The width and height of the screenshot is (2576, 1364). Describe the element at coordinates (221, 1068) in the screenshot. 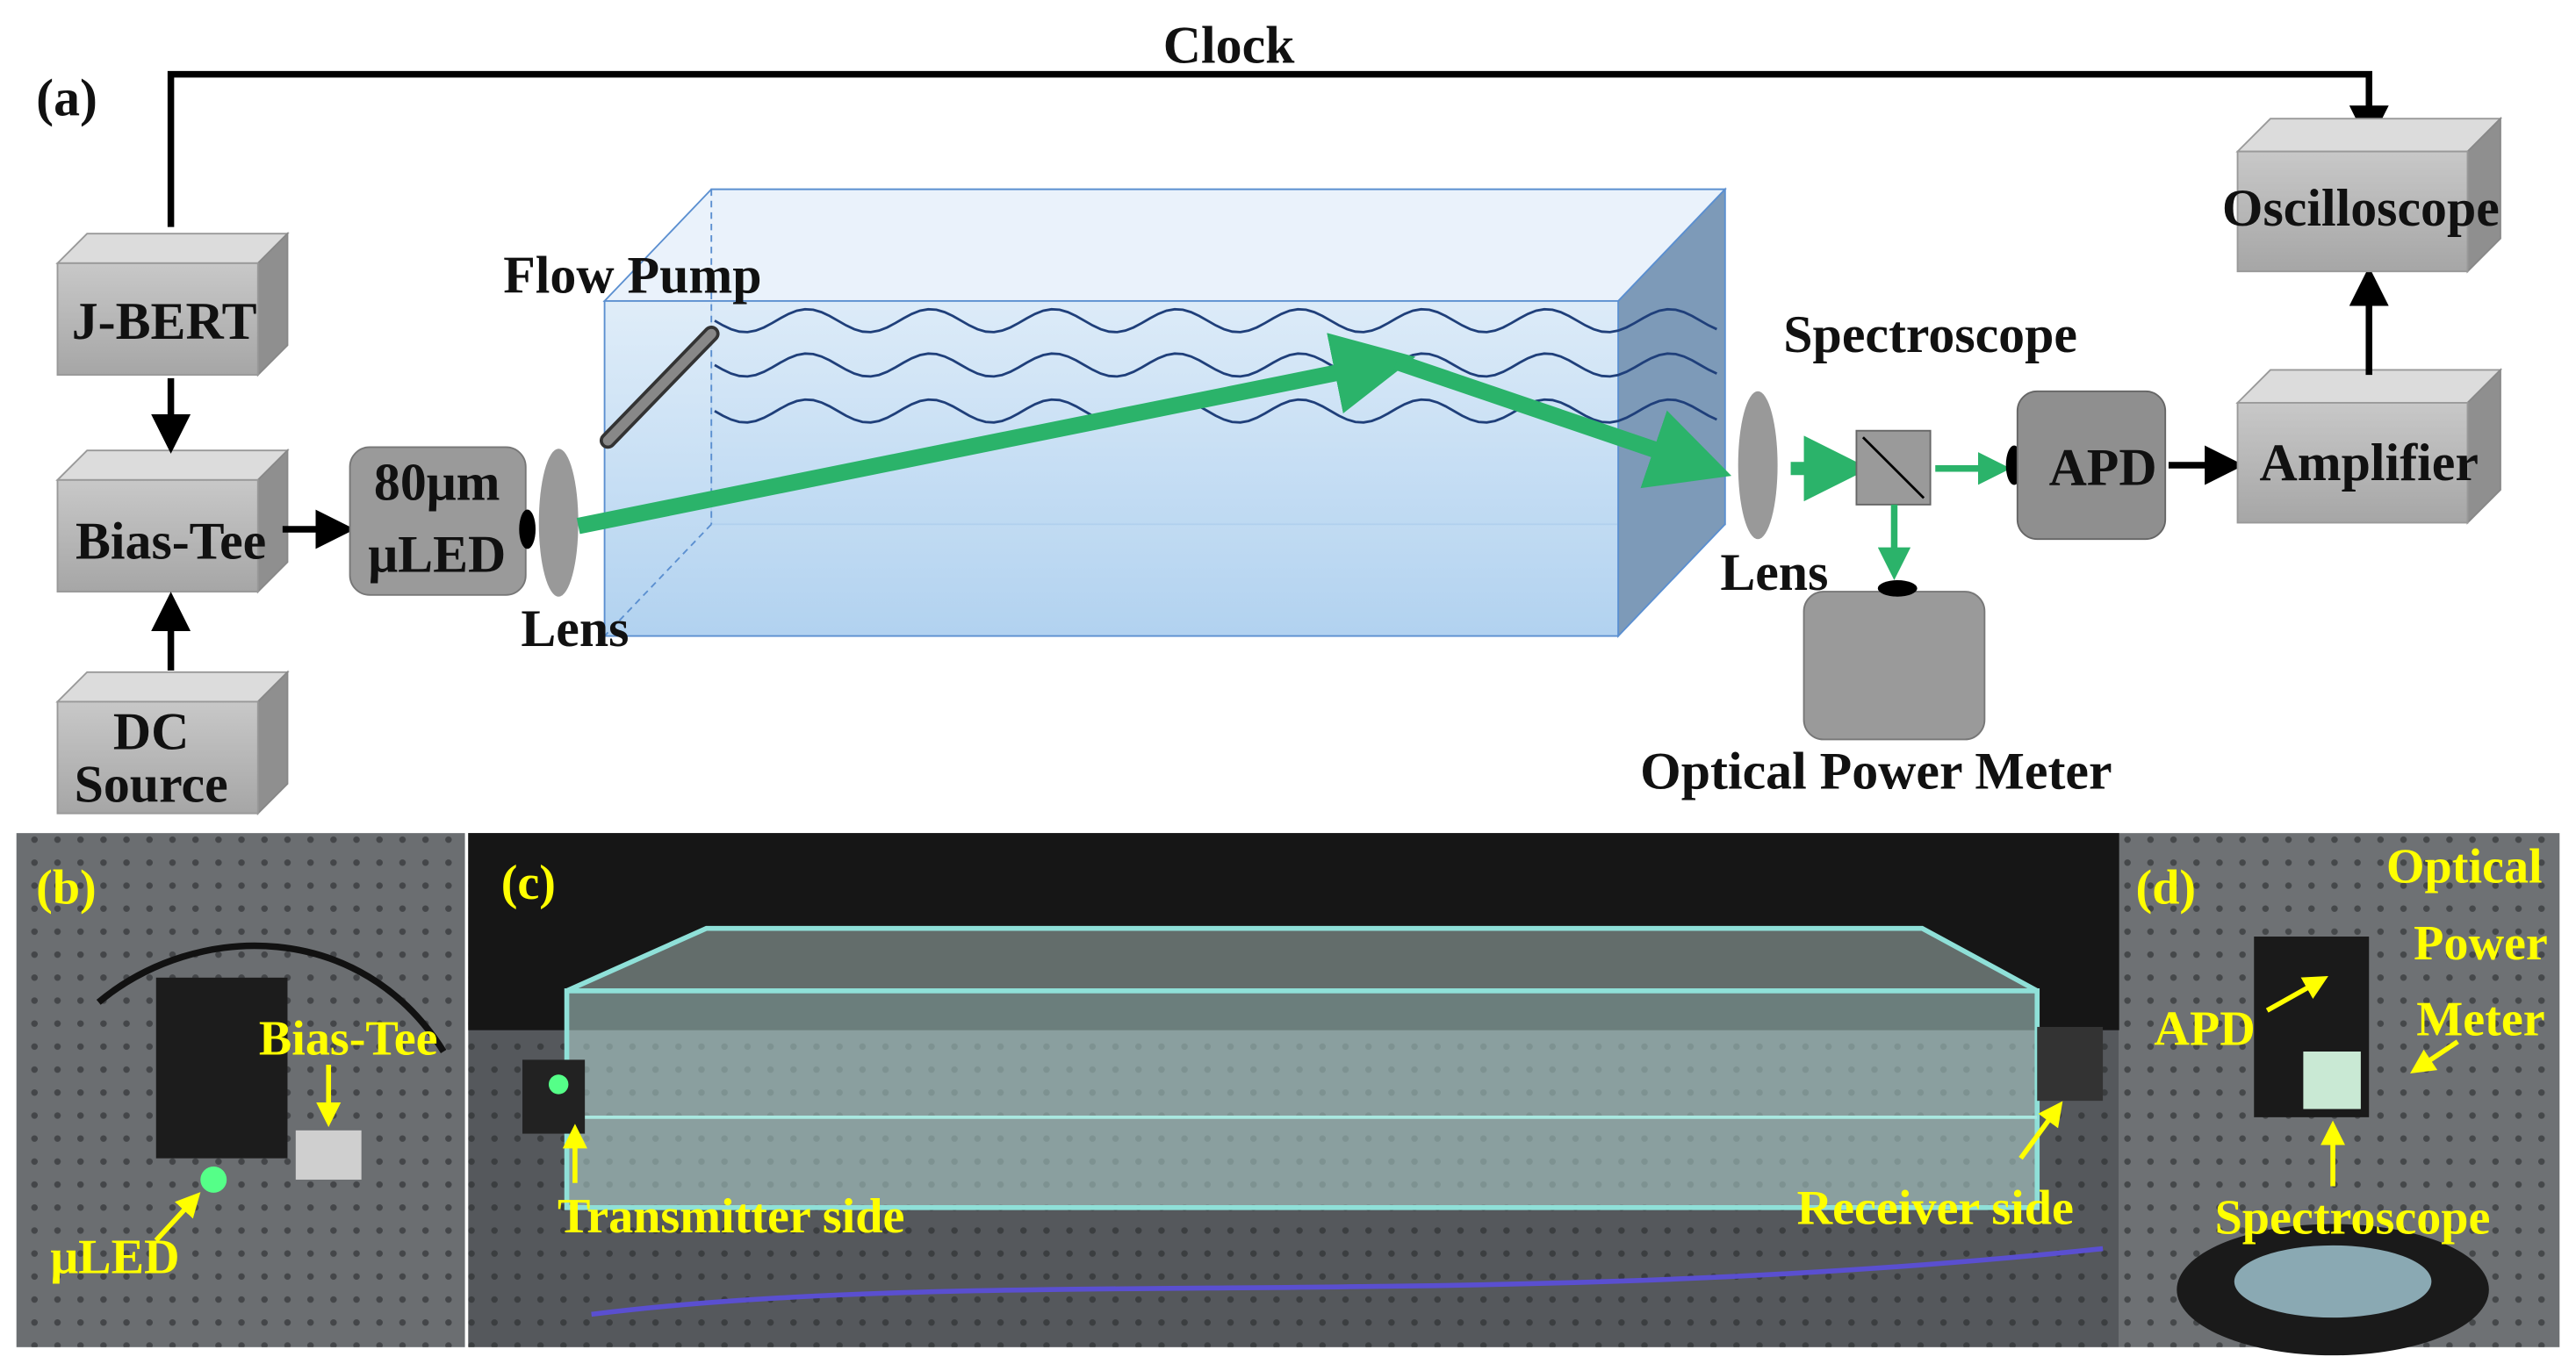

I see `stage` at that location.